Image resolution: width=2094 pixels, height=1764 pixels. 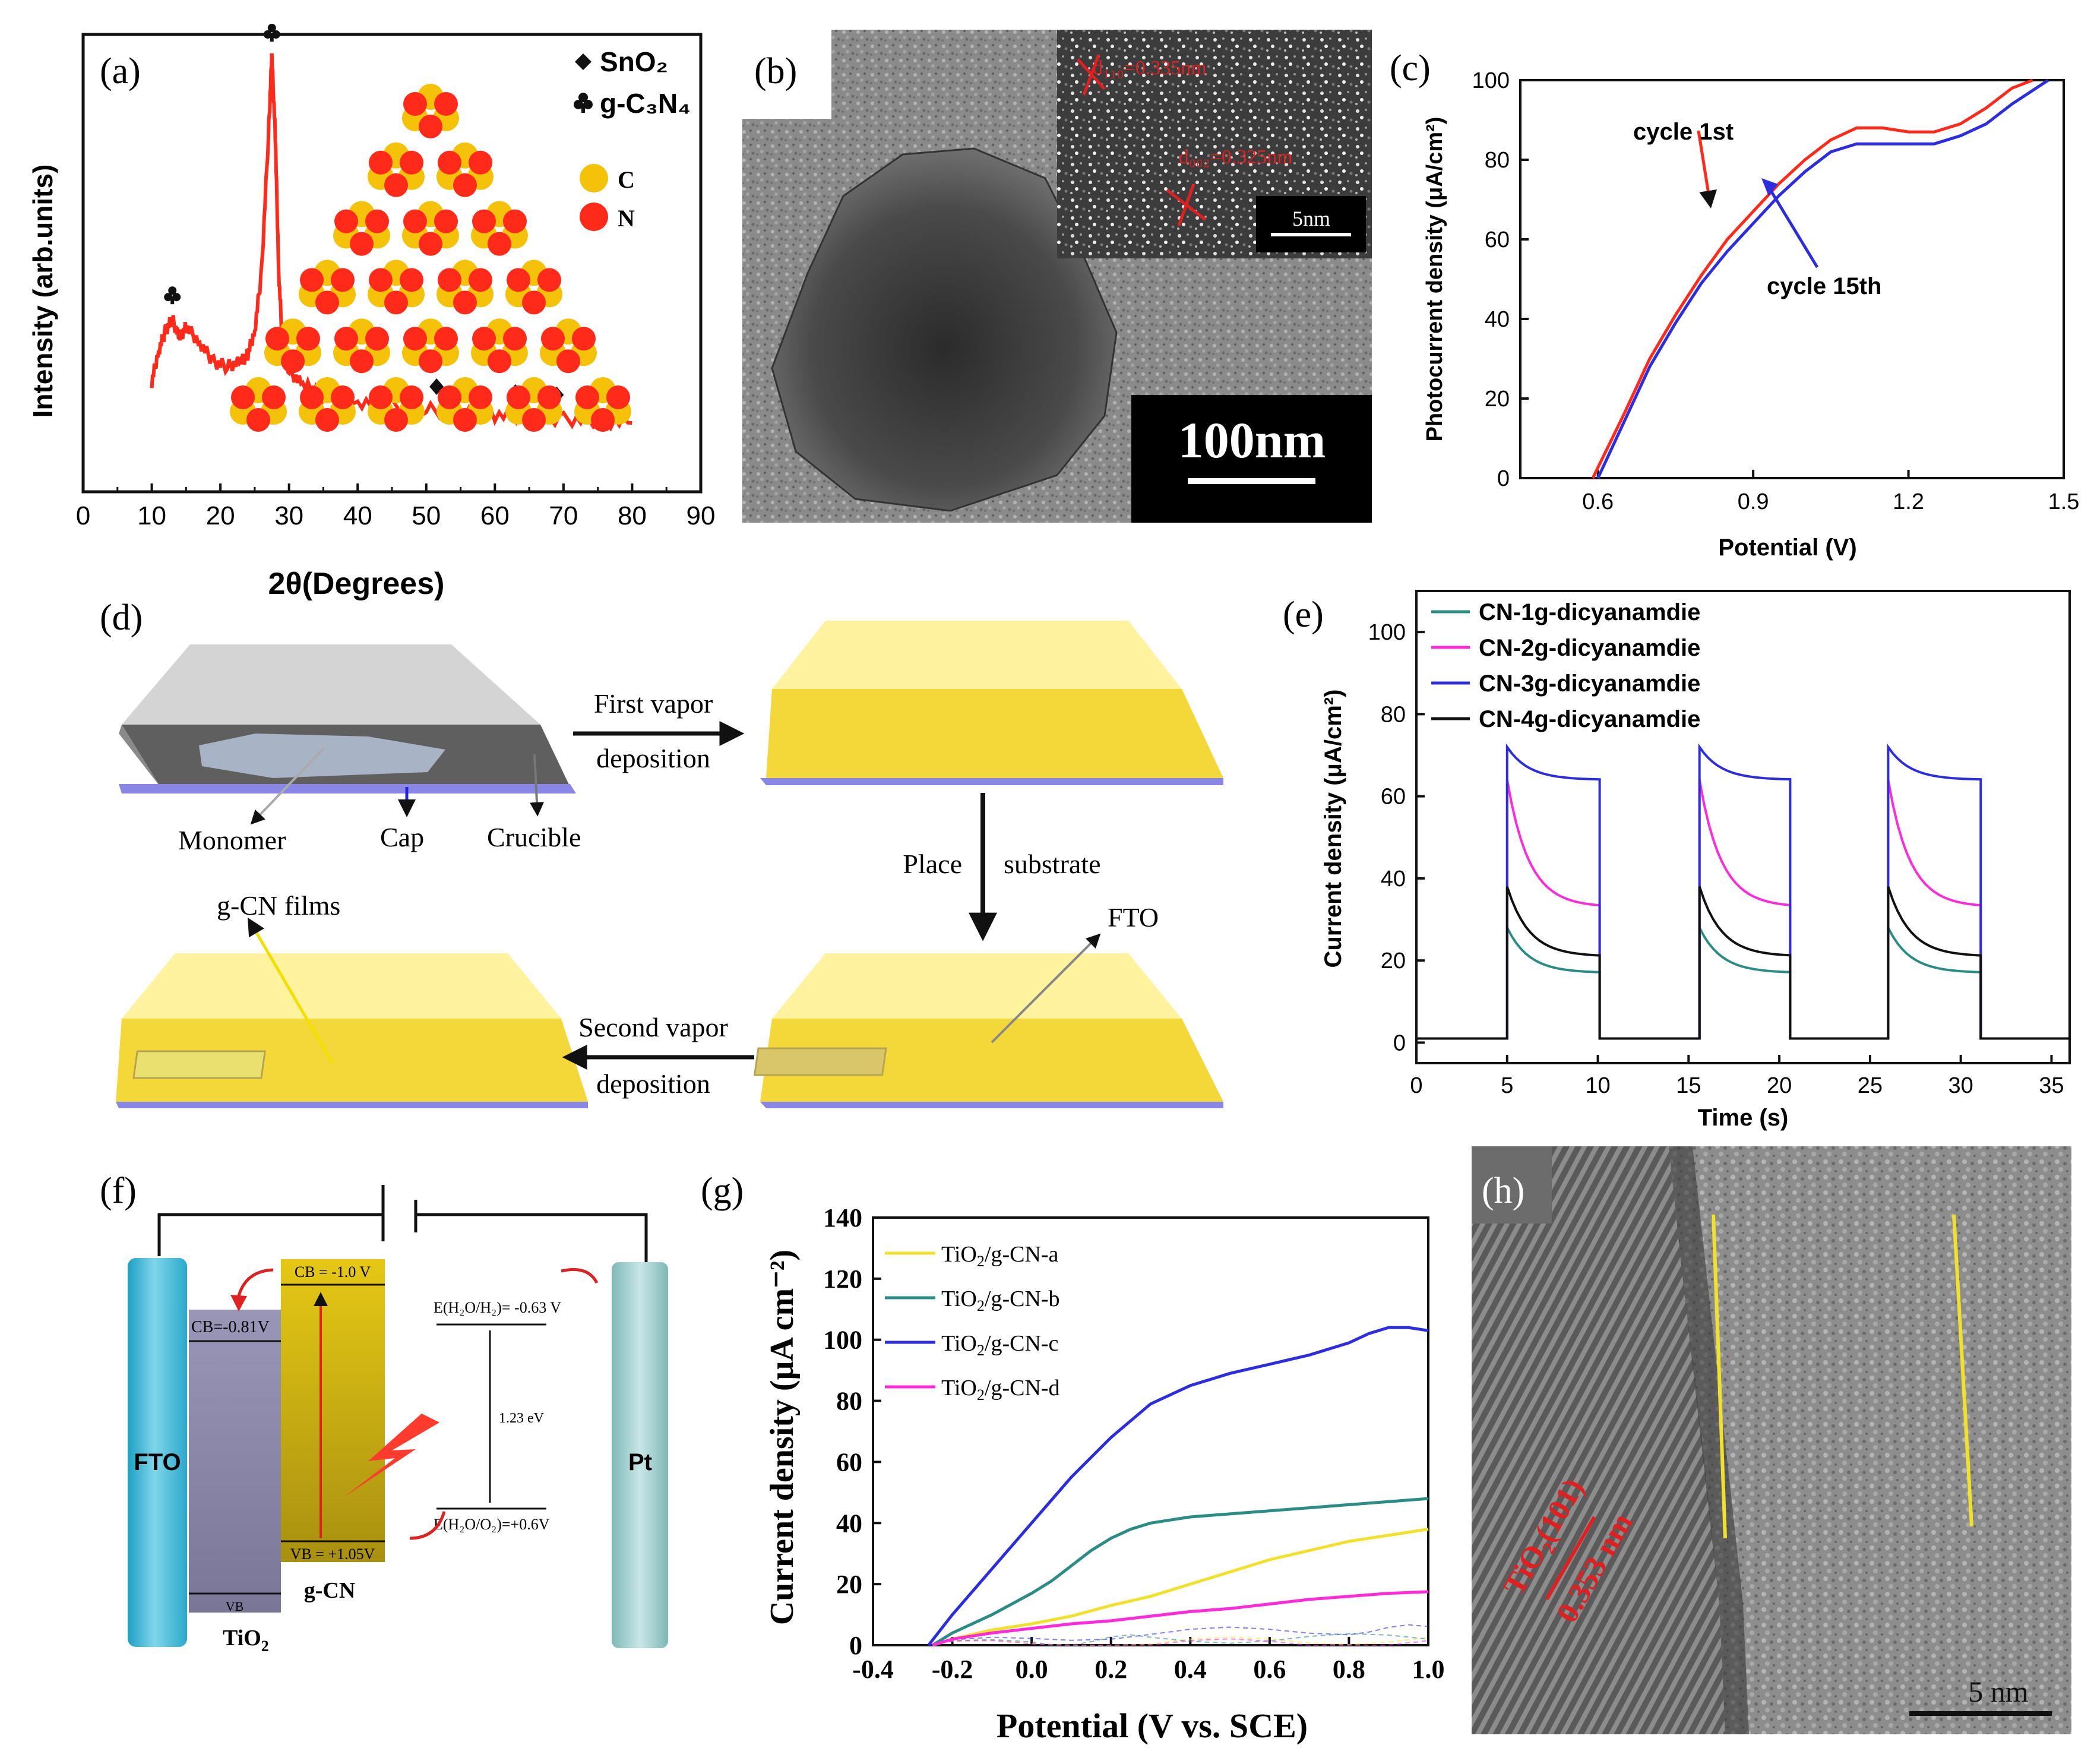 I want to click on panel-f-gcn-block, so click(x=333, y=1410).